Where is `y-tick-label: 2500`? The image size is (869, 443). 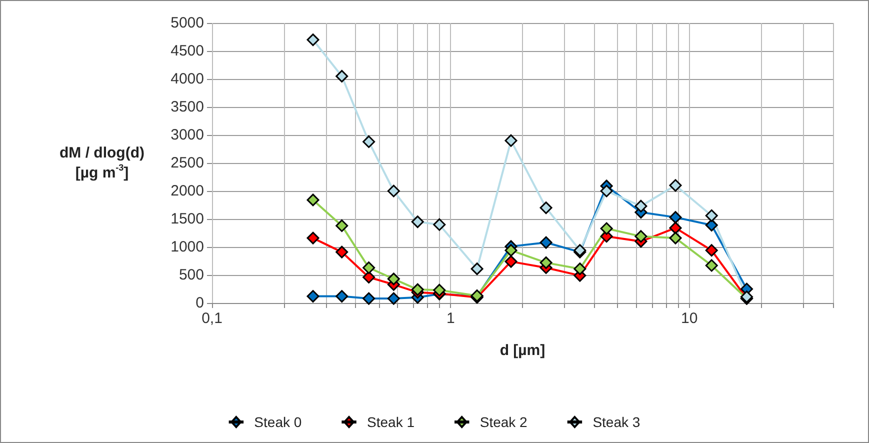 y-tick-label: 2500 is located at coordinates (187, 163).